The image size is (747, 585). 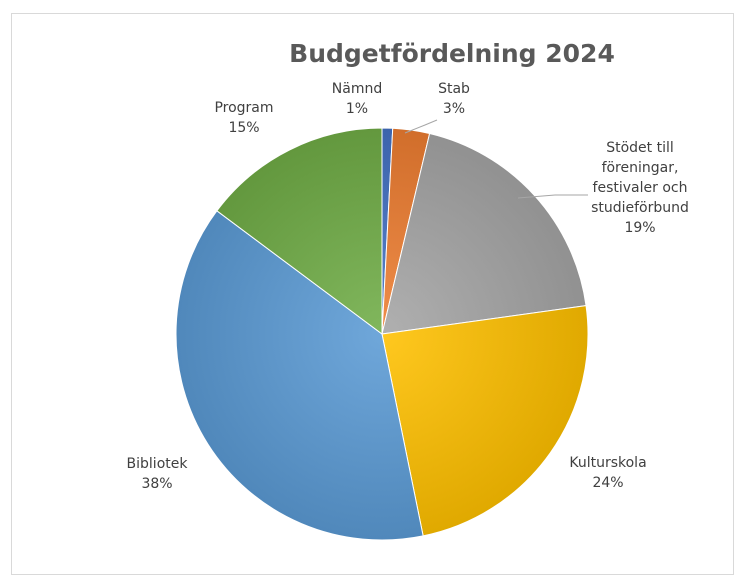 What do you see at coordinates (452, 53) in the screenshot?
I see `chart-title: Budgetfördelning 2024` at bounding box center [452, 53].